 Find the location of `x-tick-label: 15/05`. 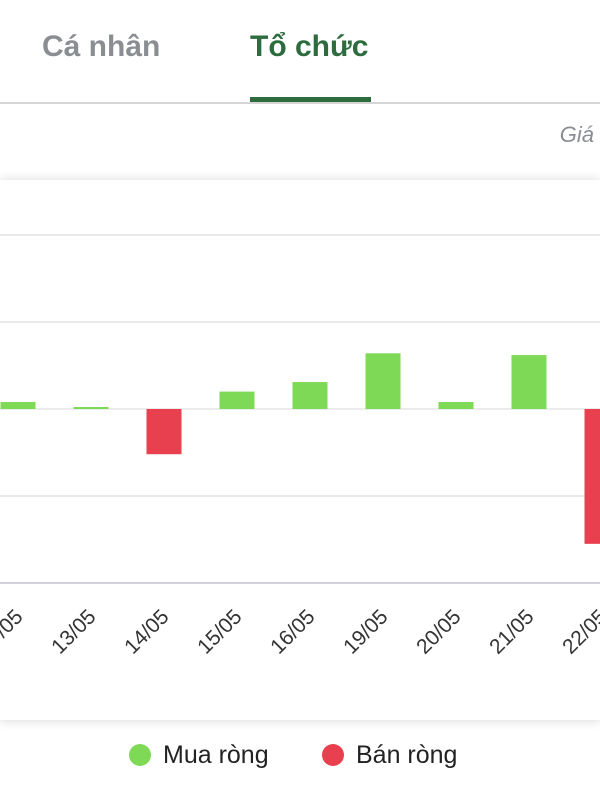

x-tick-label: 15/05 is located at coordinates (219, 631).